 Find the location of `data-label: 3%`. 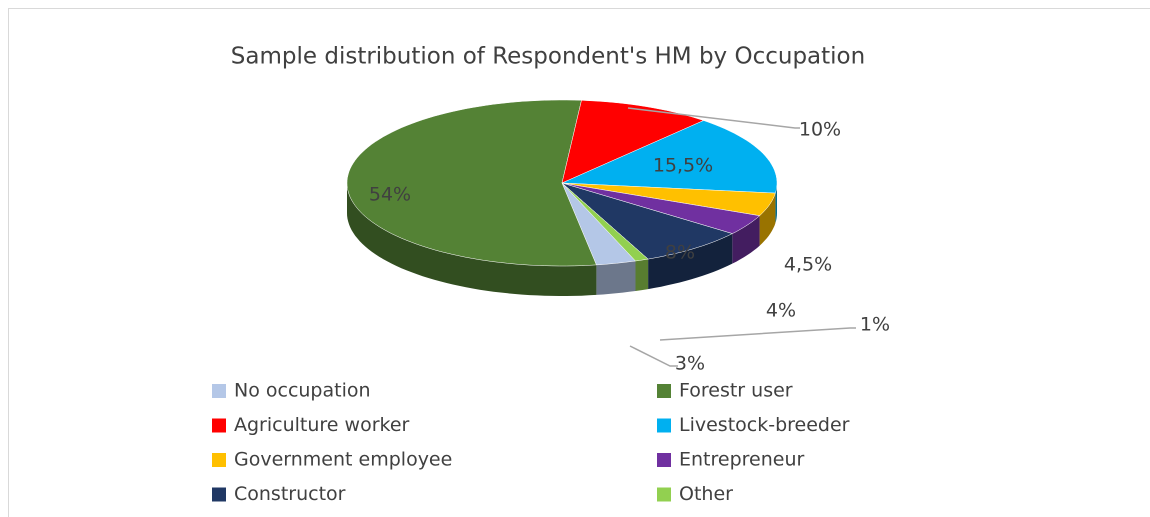

data-label: 3% is located at coordinates (690, 364).